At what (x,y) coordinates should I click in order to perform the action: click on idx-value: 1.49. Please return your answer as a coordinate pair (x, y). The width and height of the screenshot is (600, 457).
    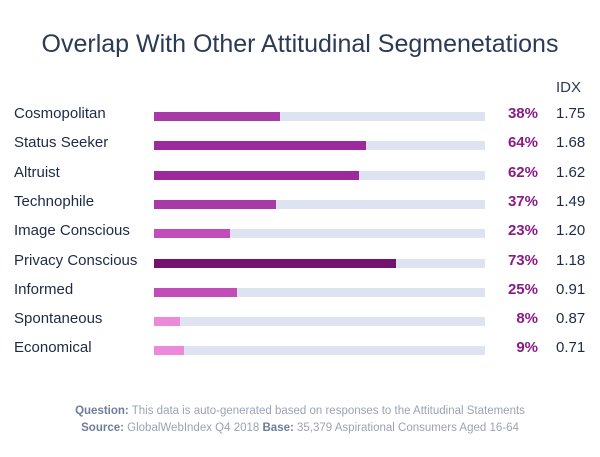
    Looking at the image, I should click on (571, 201).